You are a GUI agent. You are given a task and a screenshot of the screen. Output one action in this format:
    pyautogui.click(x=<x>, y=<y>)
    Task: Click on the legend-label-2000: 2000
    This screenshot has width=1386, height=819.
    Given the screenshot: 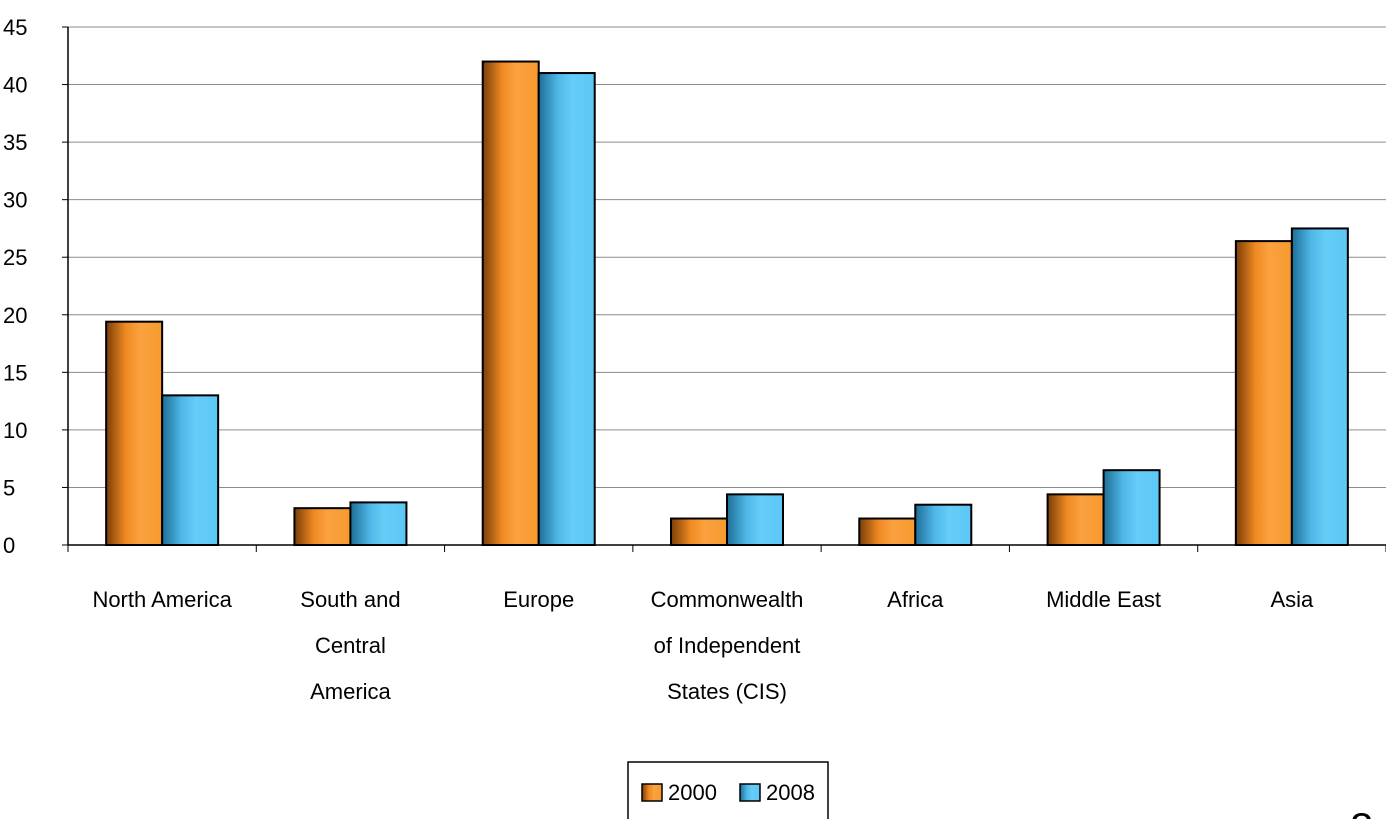 What is the action you would take?
    pyautogui.click(x=692, y=792)
    